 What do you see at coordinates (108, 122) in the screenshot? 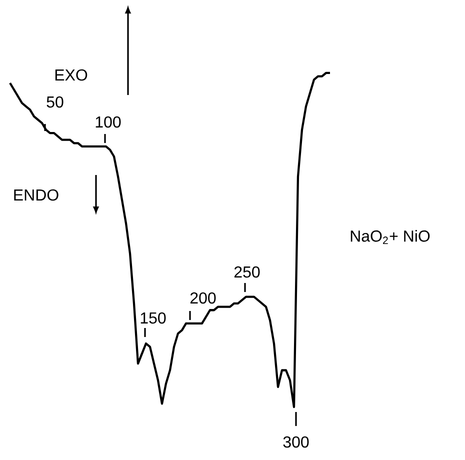
I see `annotation: 100` at bounding box center [108, 122].